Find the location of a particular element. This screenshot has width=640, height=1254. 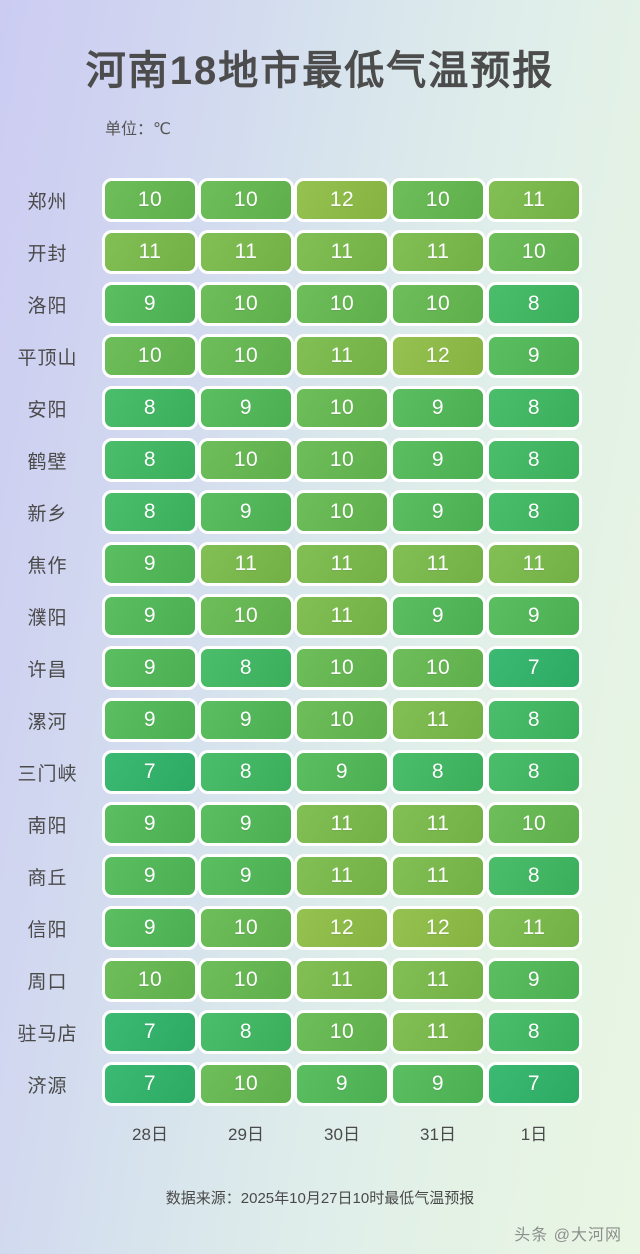

temperature-cells: 8 10 10 9 8 is located at coordinates (342, 460).